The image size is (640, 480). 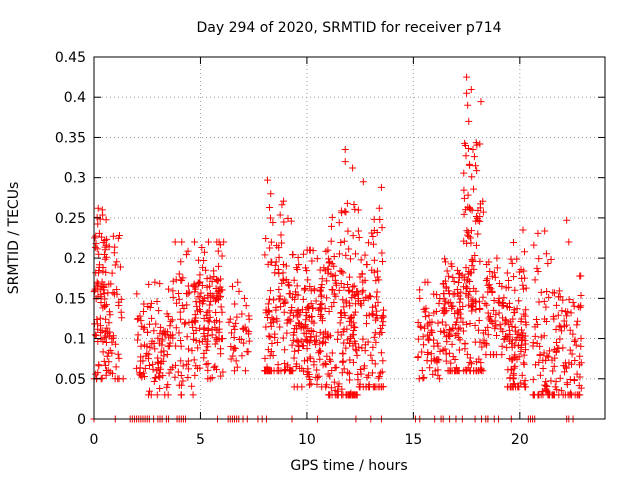 What do you see at coordinates (413, 440) in the screenshot?
I see `x-tick-label: 15` at bounding box center [413, 440].